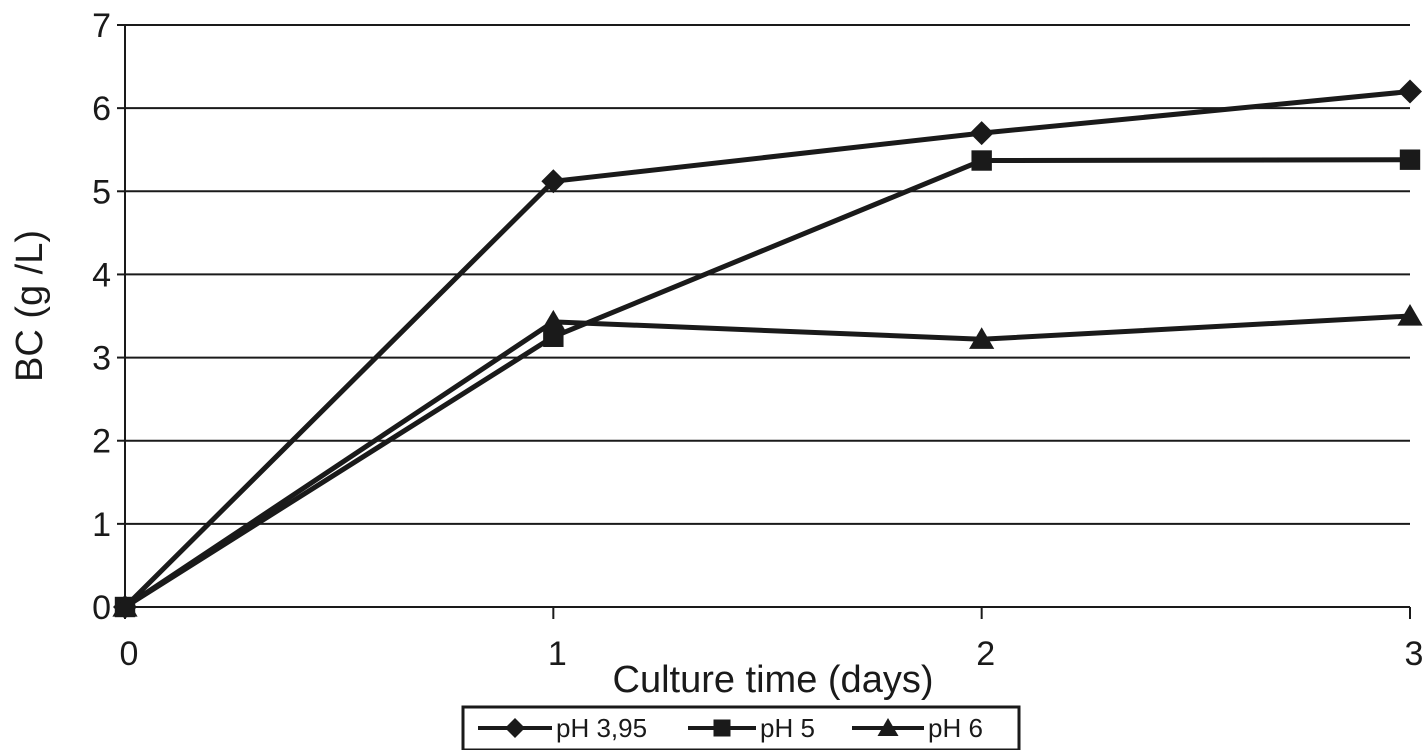  What do you see at coordinates (101, 109) in the screenshot?
I see `y-tick-label-6: 6` at bounding box center [101, 109].